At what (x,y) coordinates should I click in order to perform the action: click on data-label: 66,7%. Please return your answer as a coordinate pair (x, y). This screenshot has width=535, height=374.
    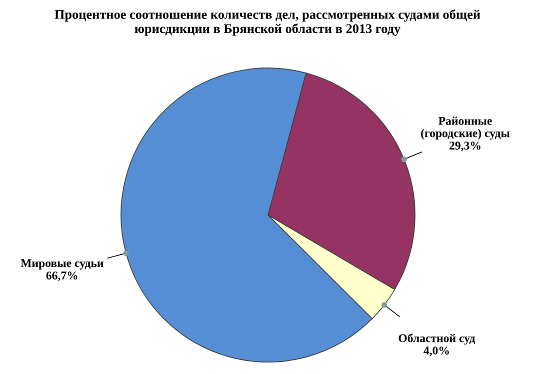
    Looking at the image, I should click on (62, 277).